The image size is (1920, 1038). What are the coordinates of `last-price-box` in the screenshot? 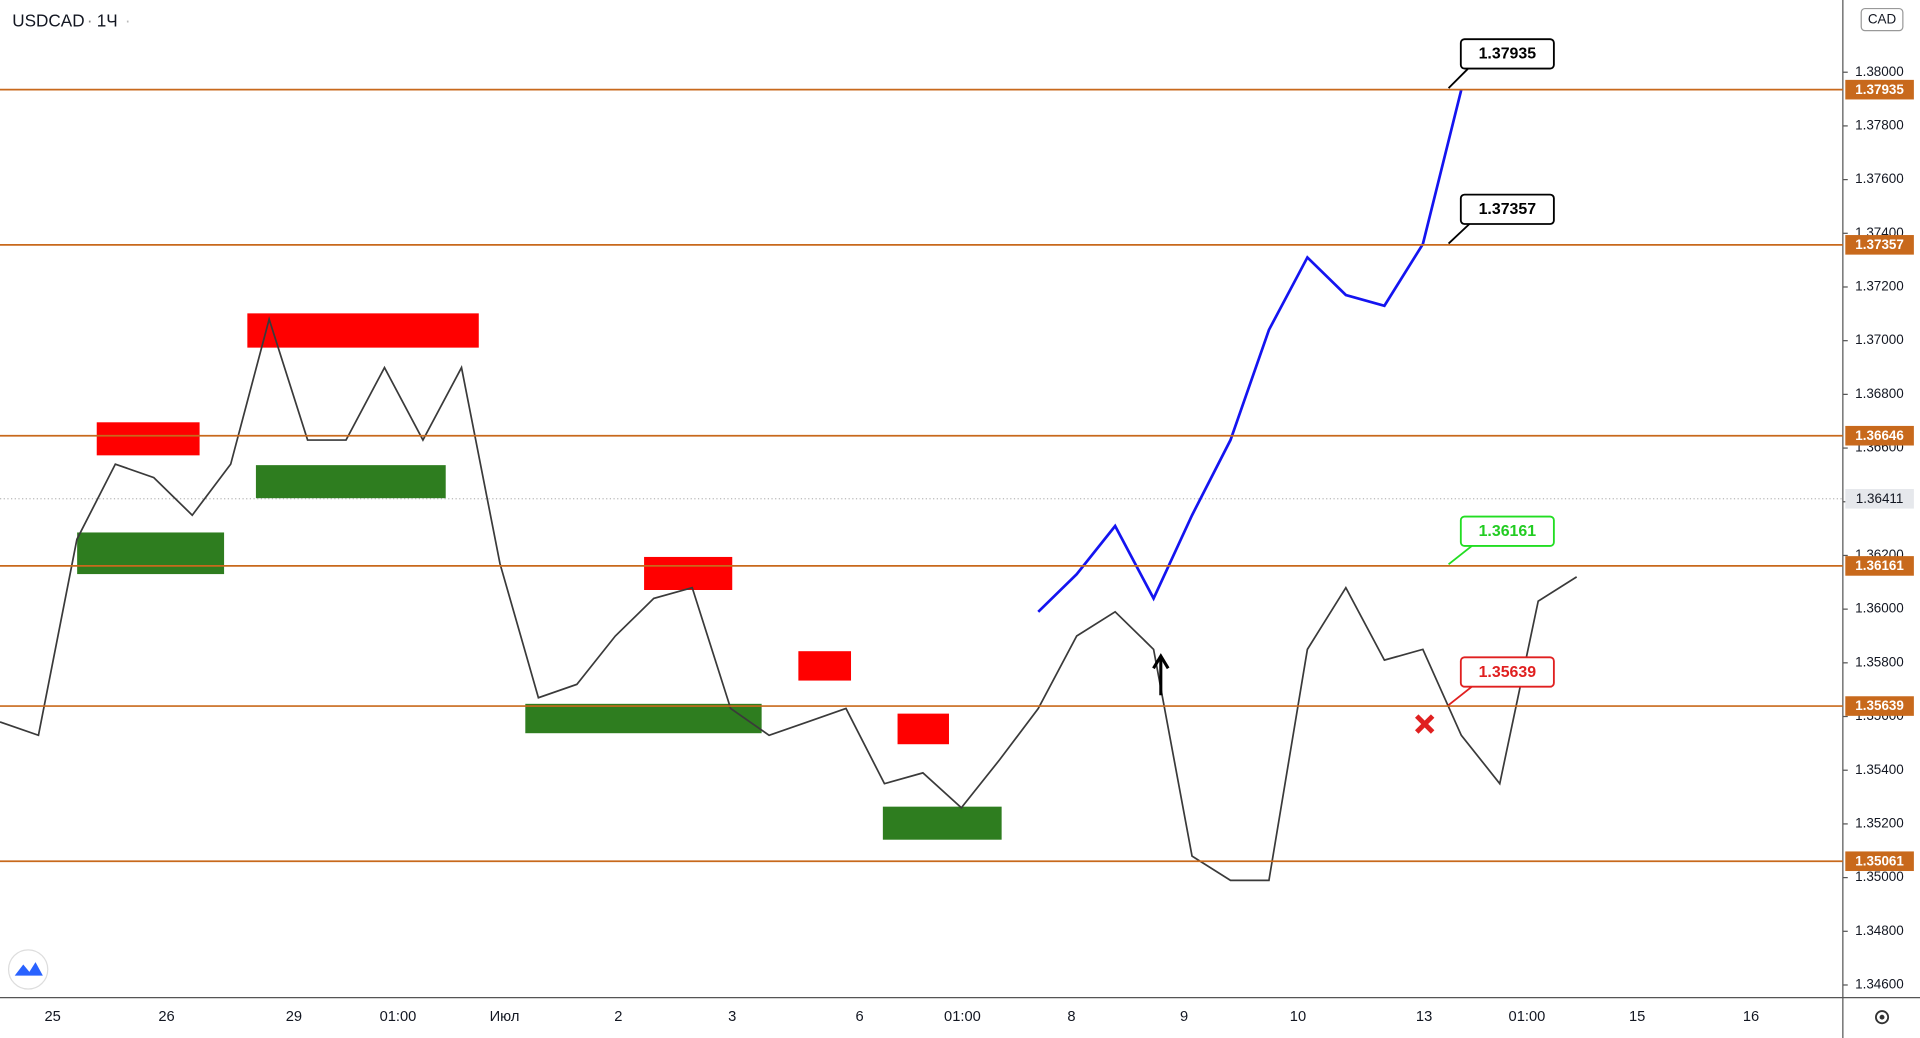 It's located at (1879, 499).